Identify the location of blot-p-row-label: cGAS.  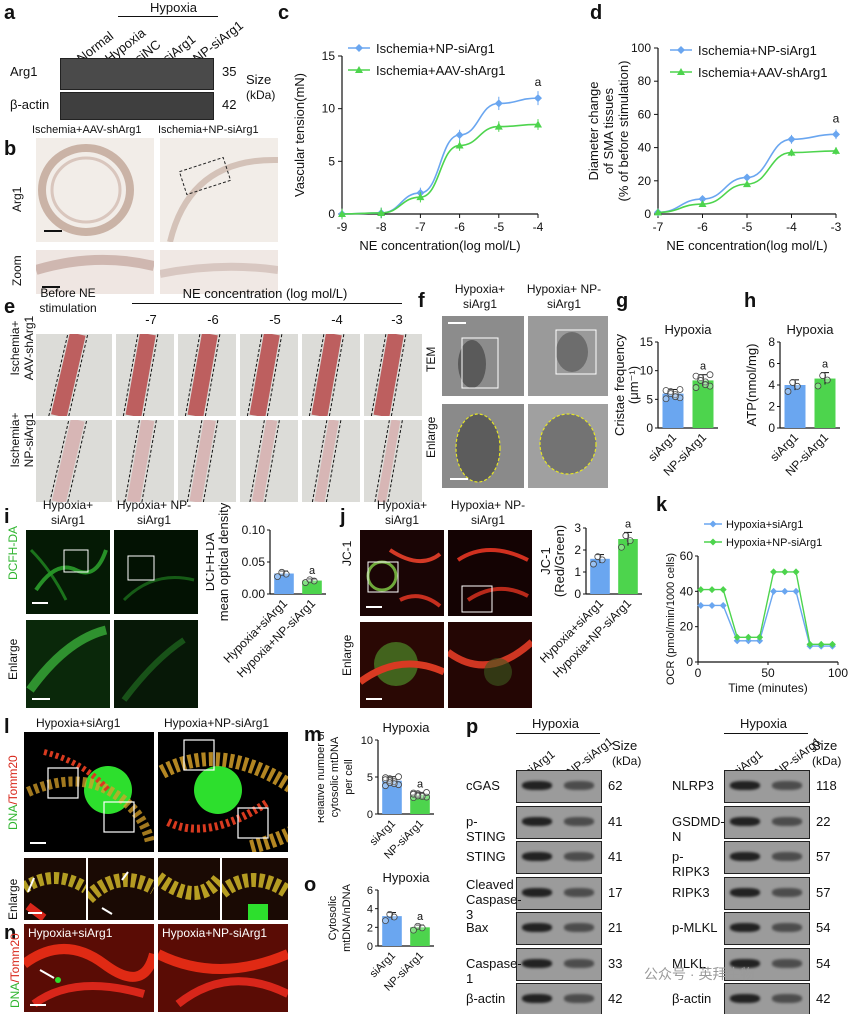
(483, 785).